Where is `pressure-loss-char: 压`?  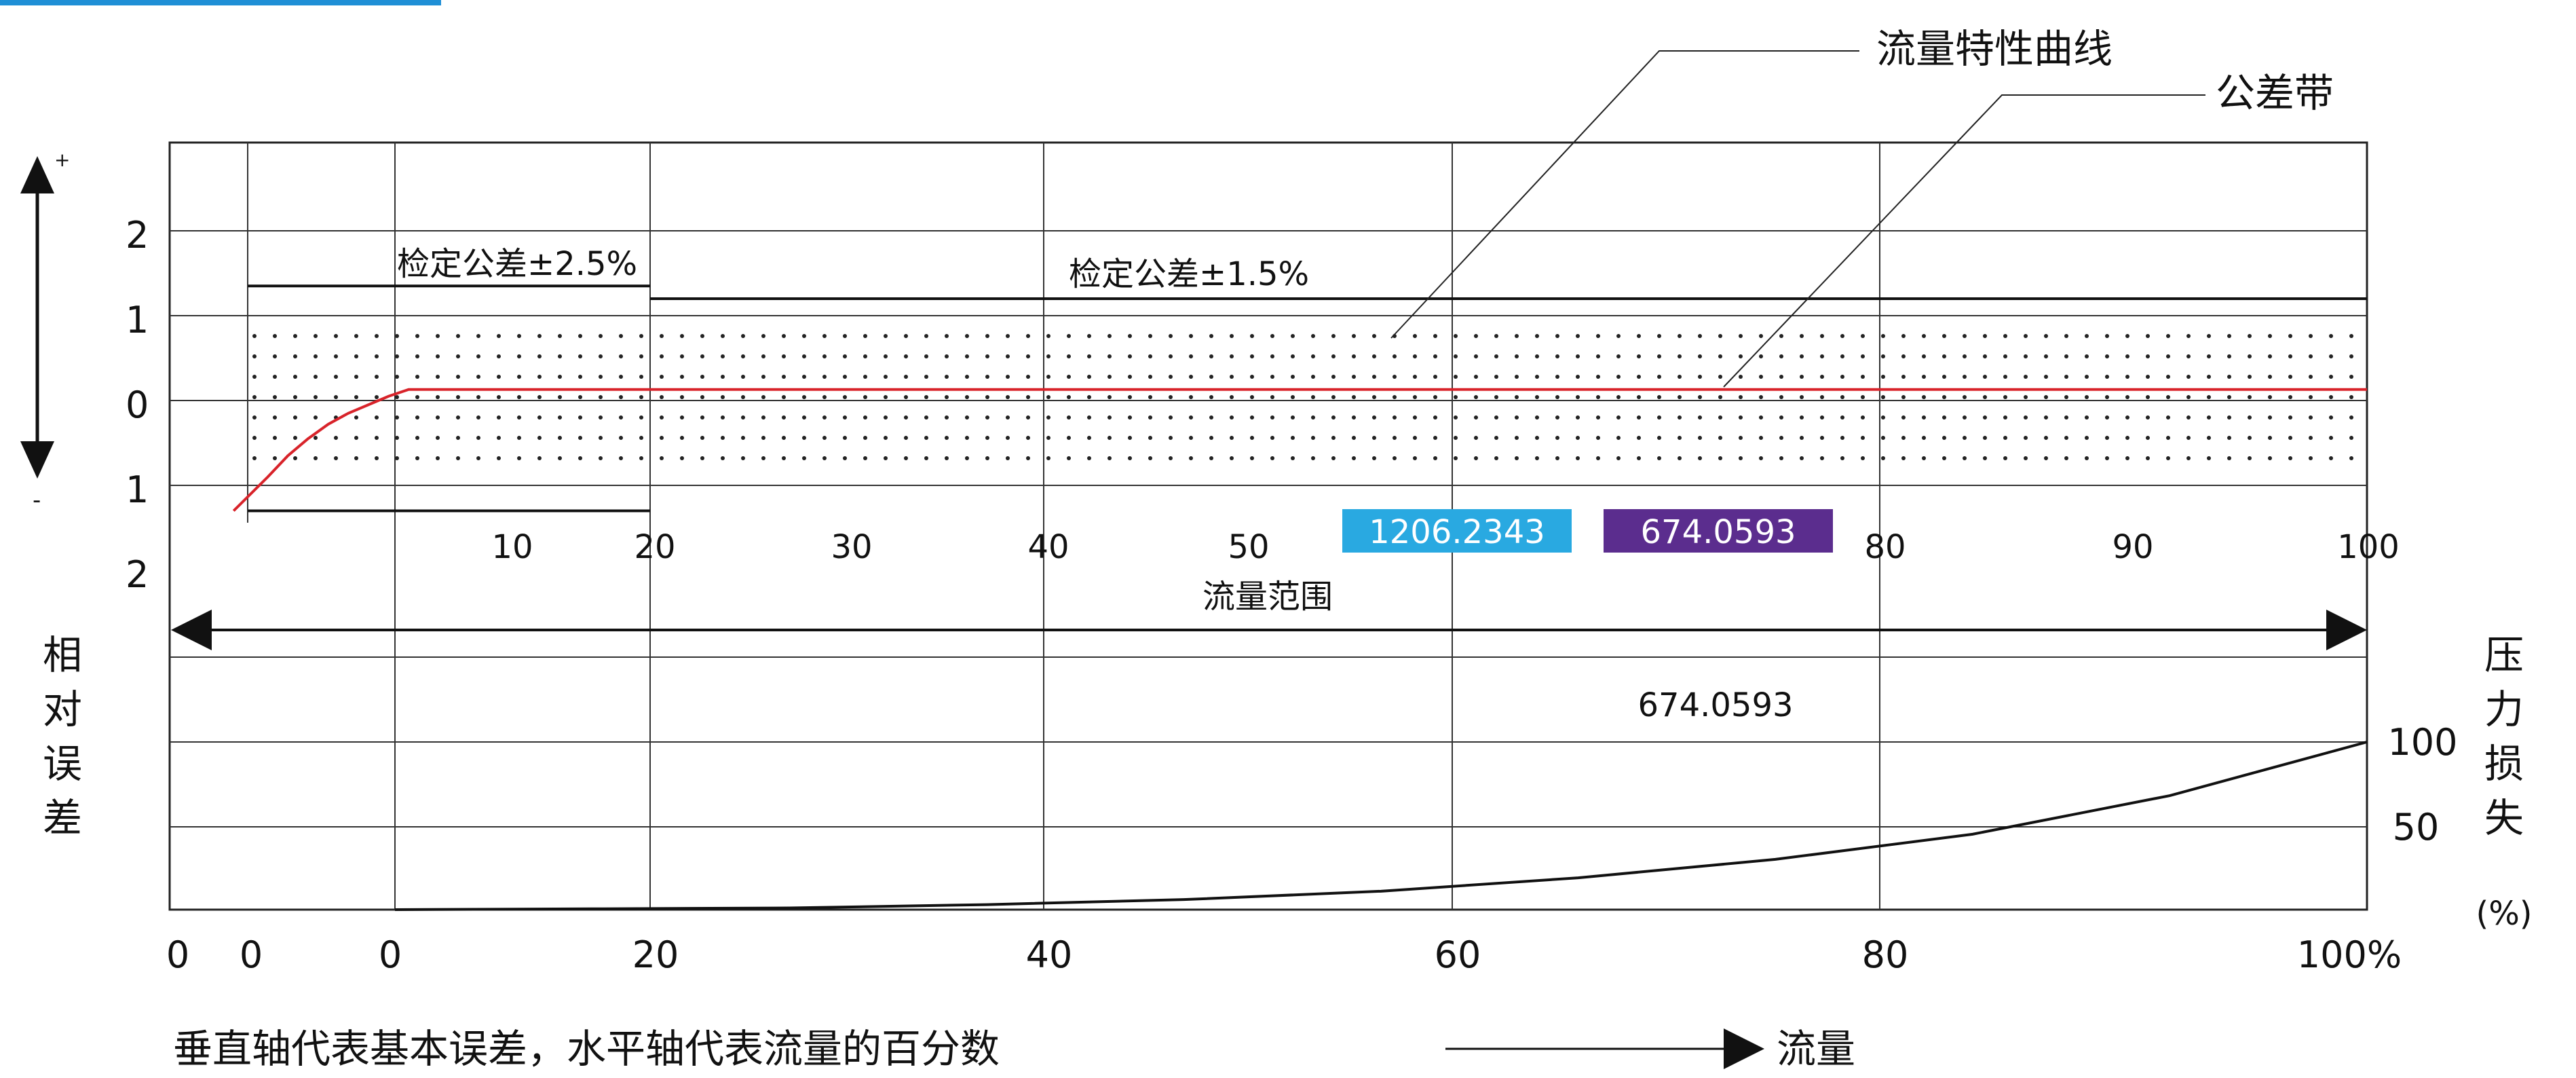
pressure-loss-char: 压 is located at coordinates (2504, 655).